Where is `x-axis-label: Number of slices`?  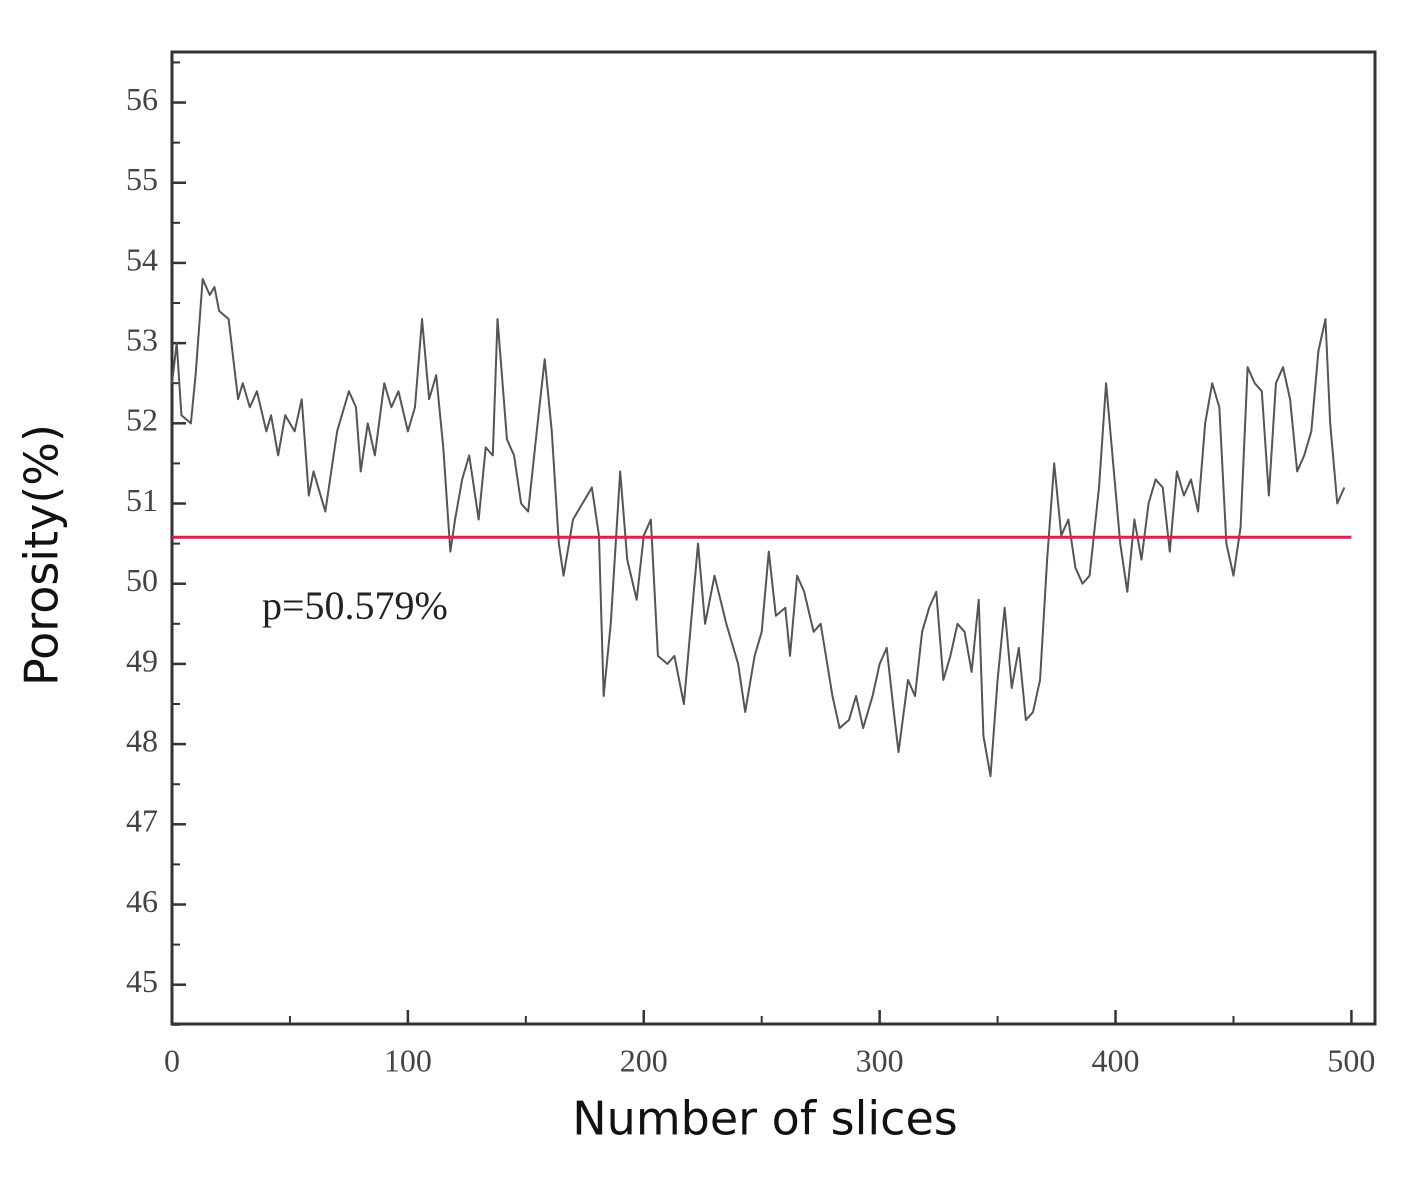 x-axis-label: Number of slices is located at coordinates (764, 1119).